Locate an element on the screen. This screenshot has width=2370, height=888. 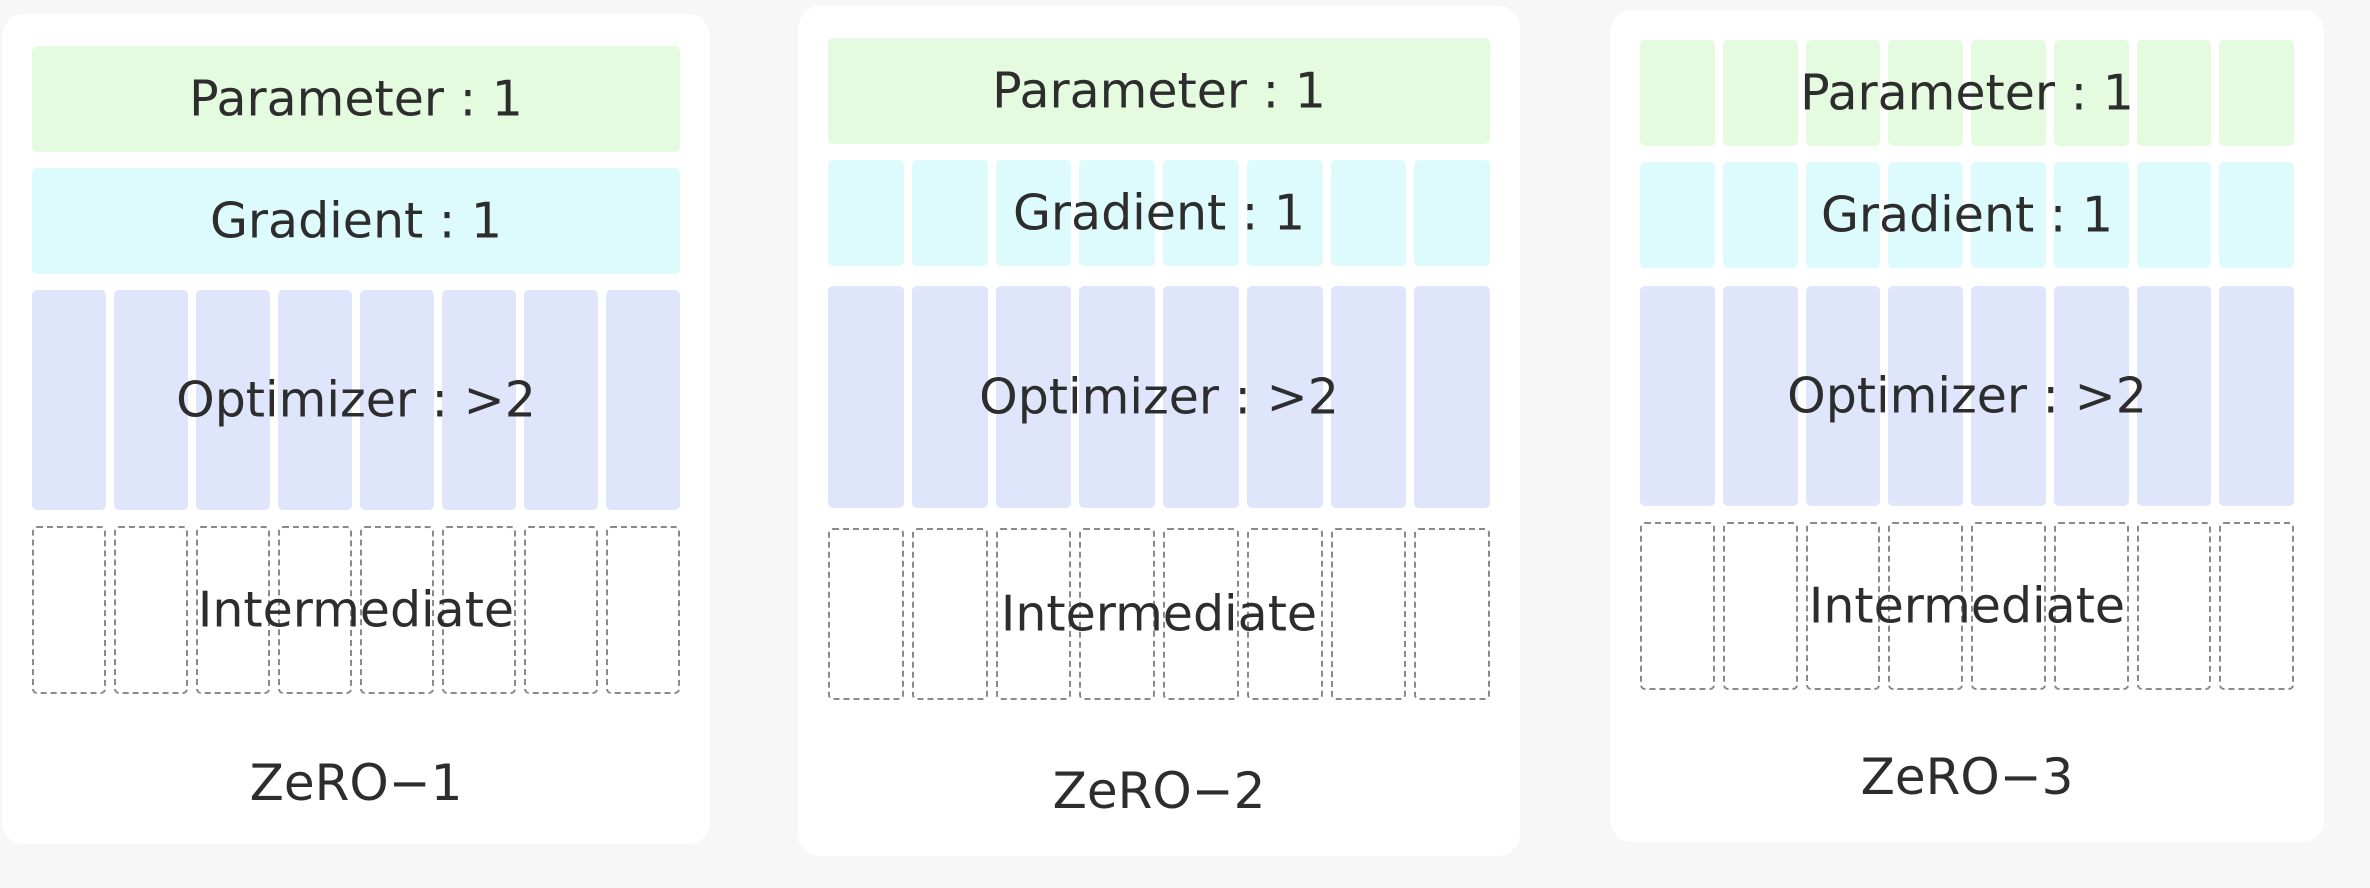
panel-caption: ZeRO−1 is located at coordinates (356, 783).